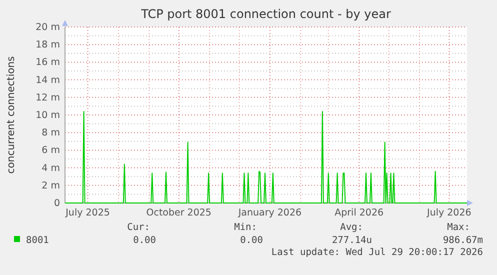  I want to click on y-tick-label: 8 m, so click(51, 133).